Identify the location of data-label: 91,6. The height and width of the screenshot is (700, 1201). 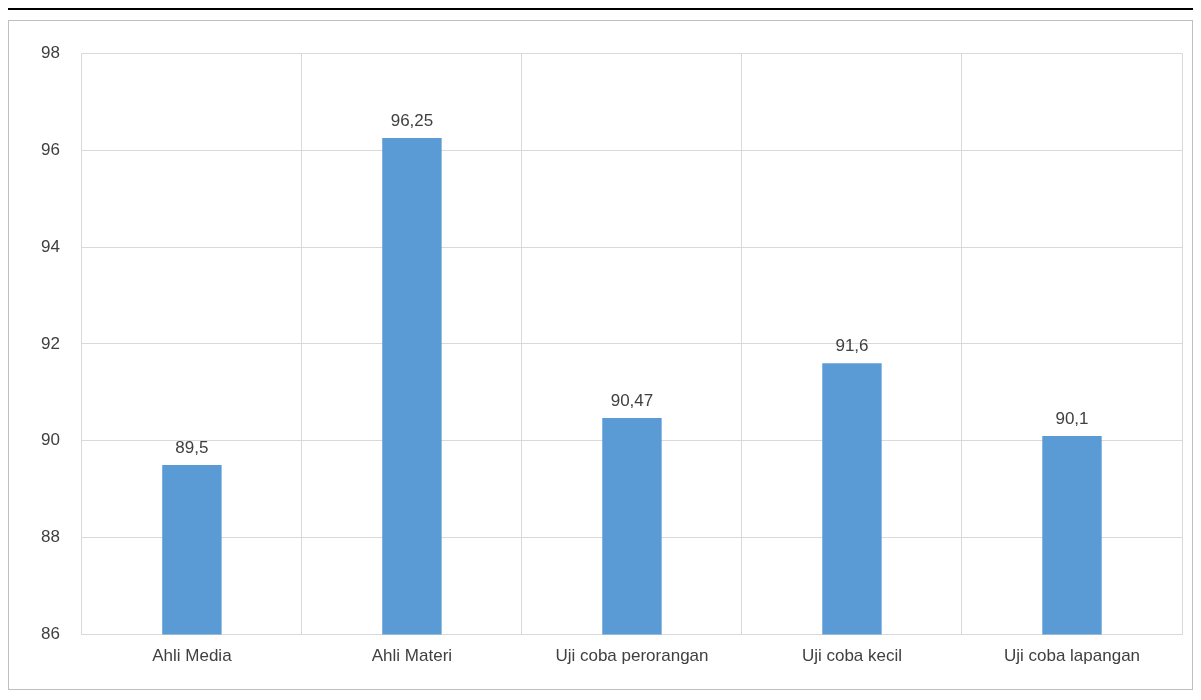
(852, 346).